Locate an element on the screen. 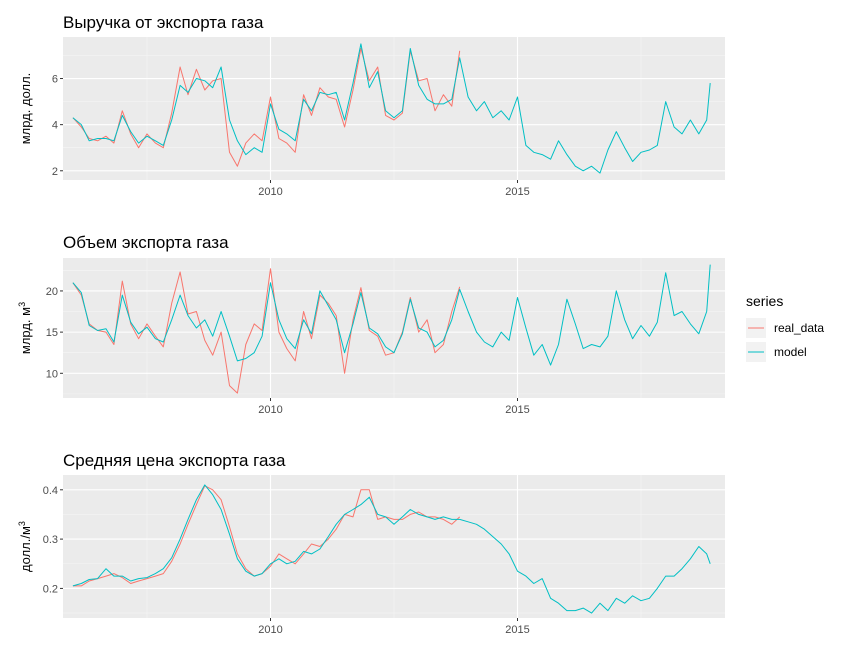 The image size is (850, 669). y-axis-title: млрд. долл. is located at coordinates (25, 109).